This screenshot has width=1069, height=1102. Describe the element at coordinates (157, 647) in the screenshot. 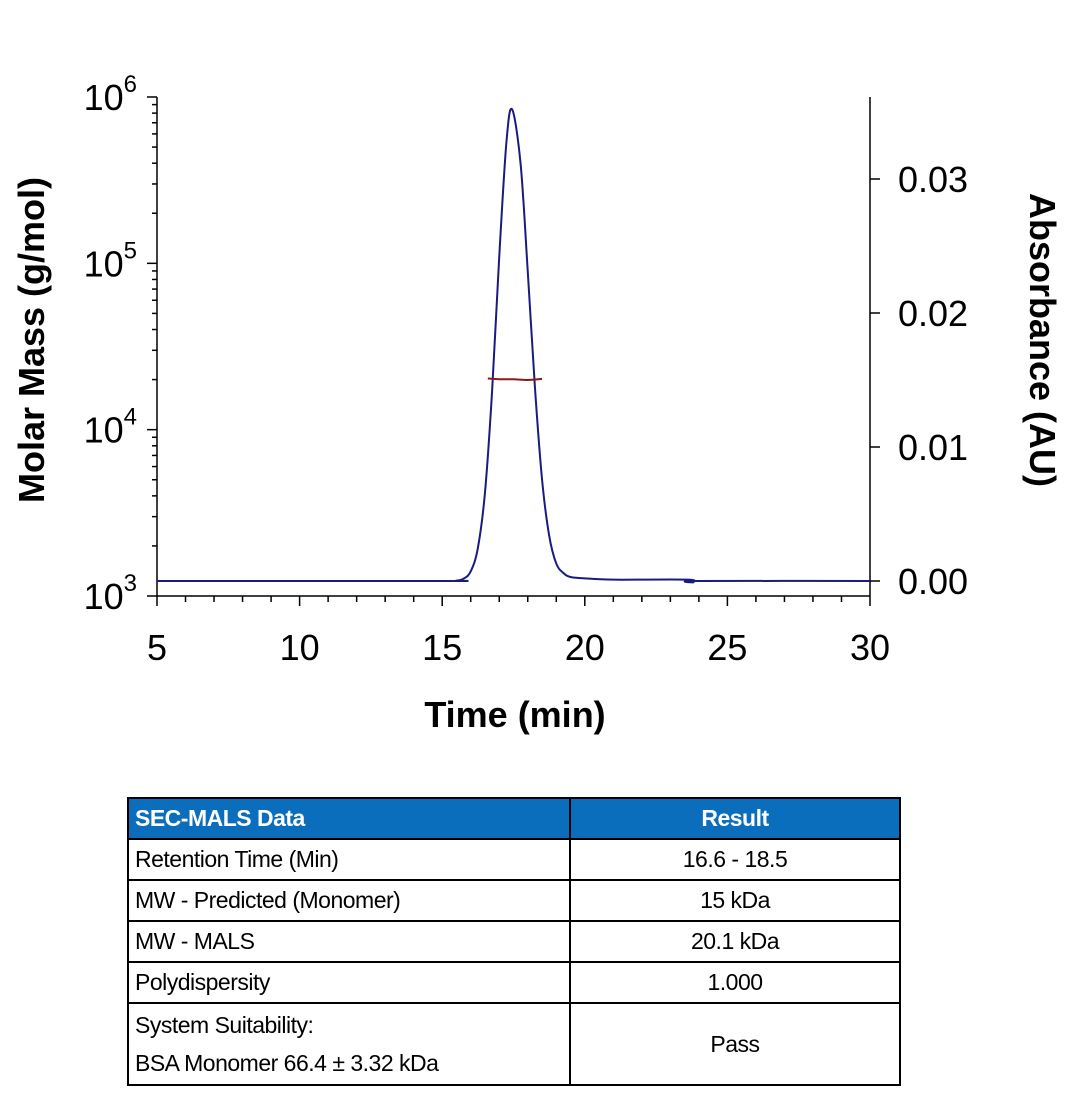

I see `x-tick-label: 5` at that location.